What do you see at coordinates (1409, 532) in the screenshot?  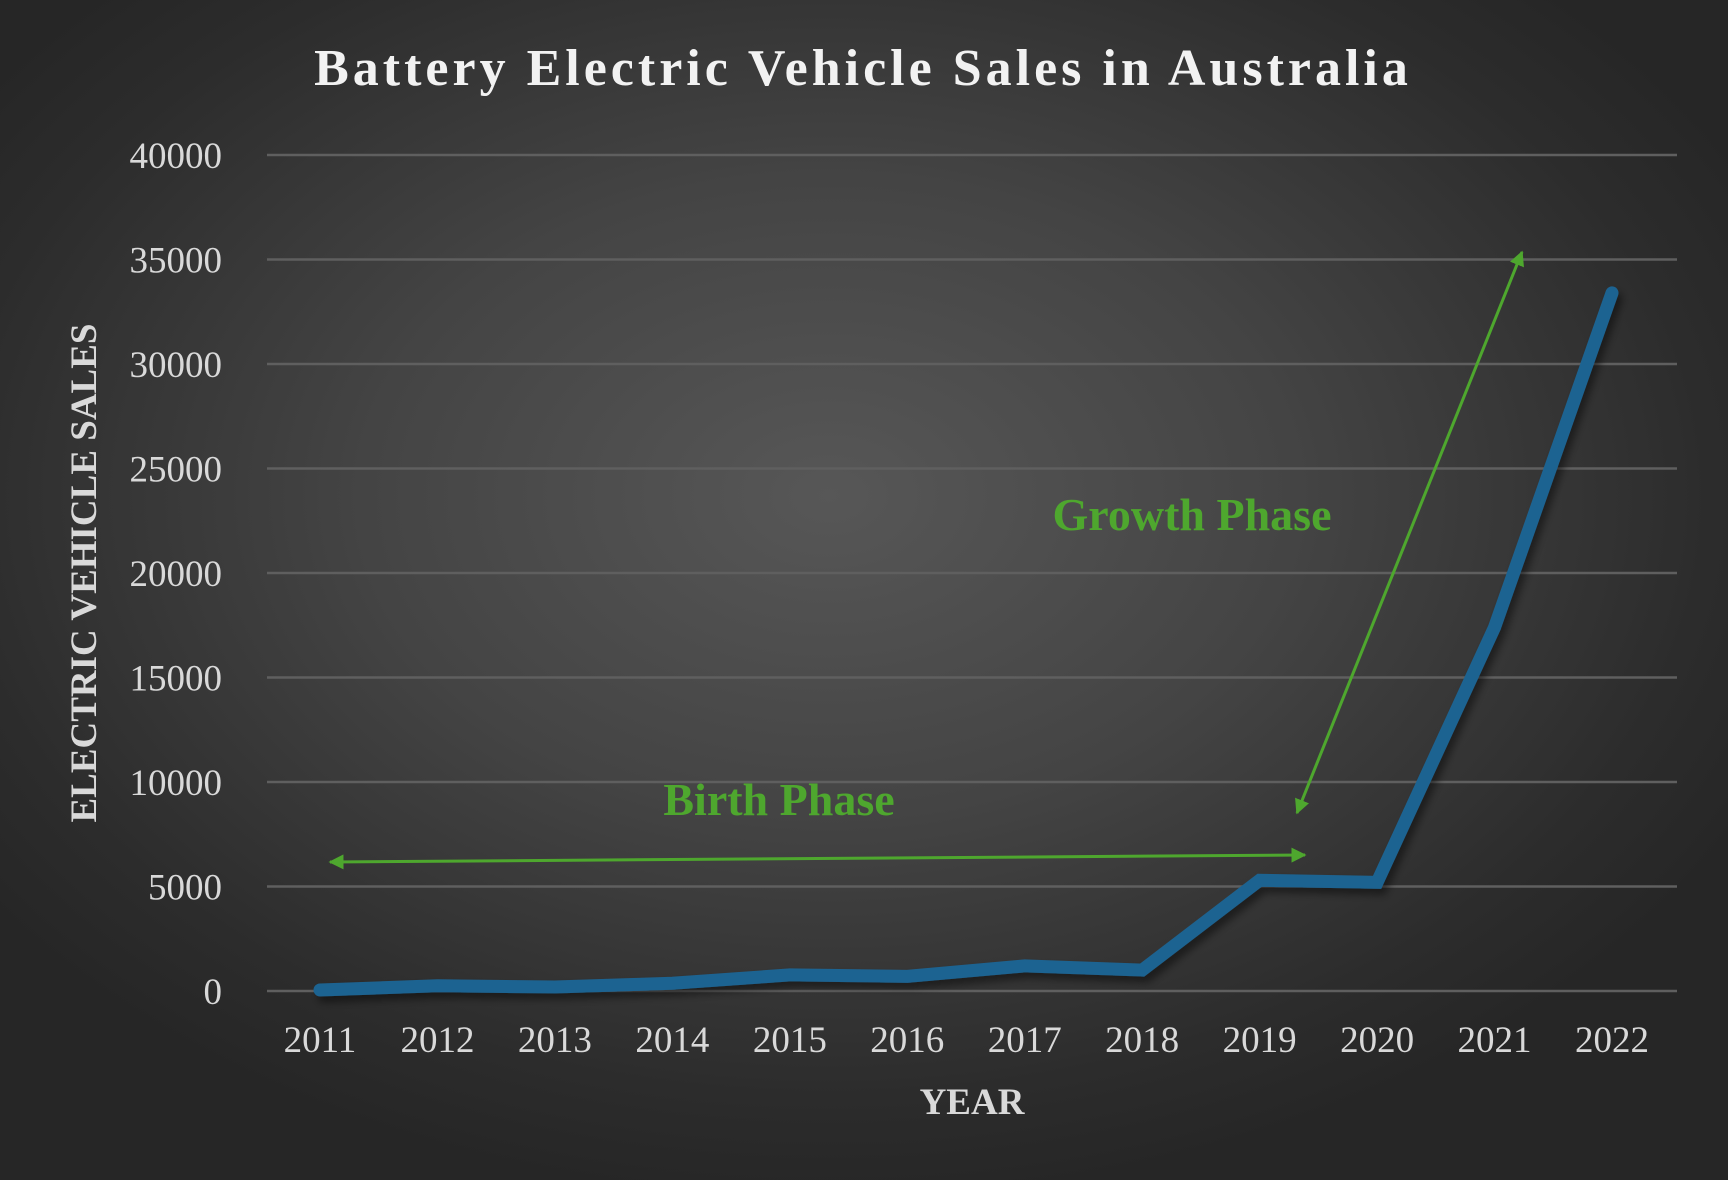 I see `growth-phase-arrow` at bounding box center [1409, 532].